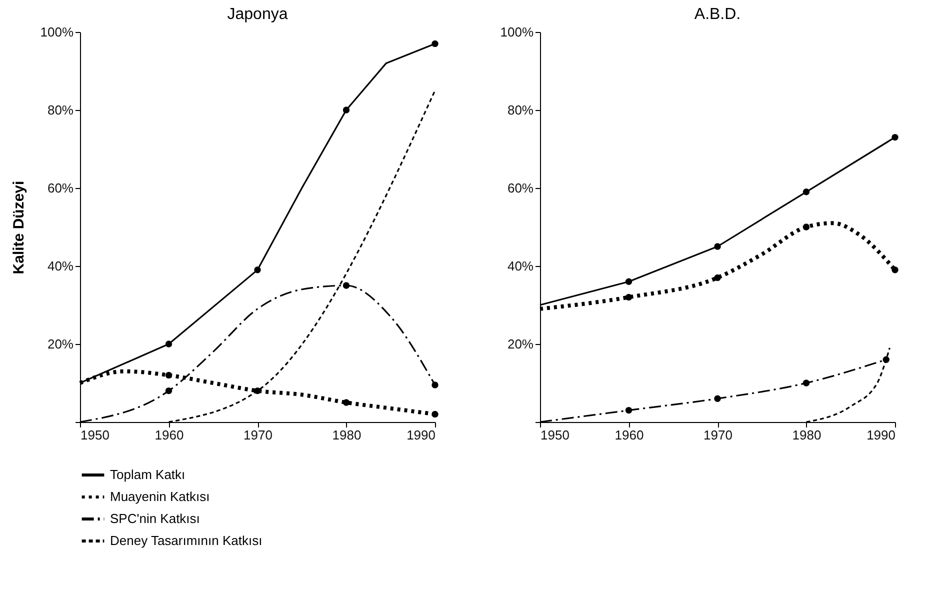 The width and height of the screenshot is (947, 615). I want to click on legend-label: Muayenin Katkısı, so click(160, 496).